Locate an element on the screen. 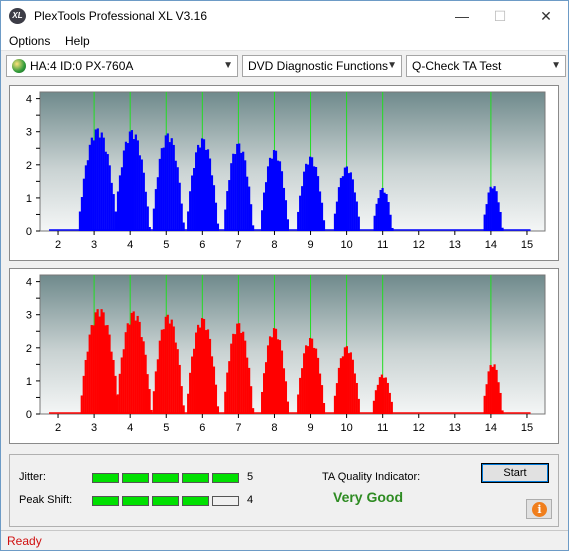 This screenshot has width=569, height=551. info-button: i is located at coordinates (539, 509).